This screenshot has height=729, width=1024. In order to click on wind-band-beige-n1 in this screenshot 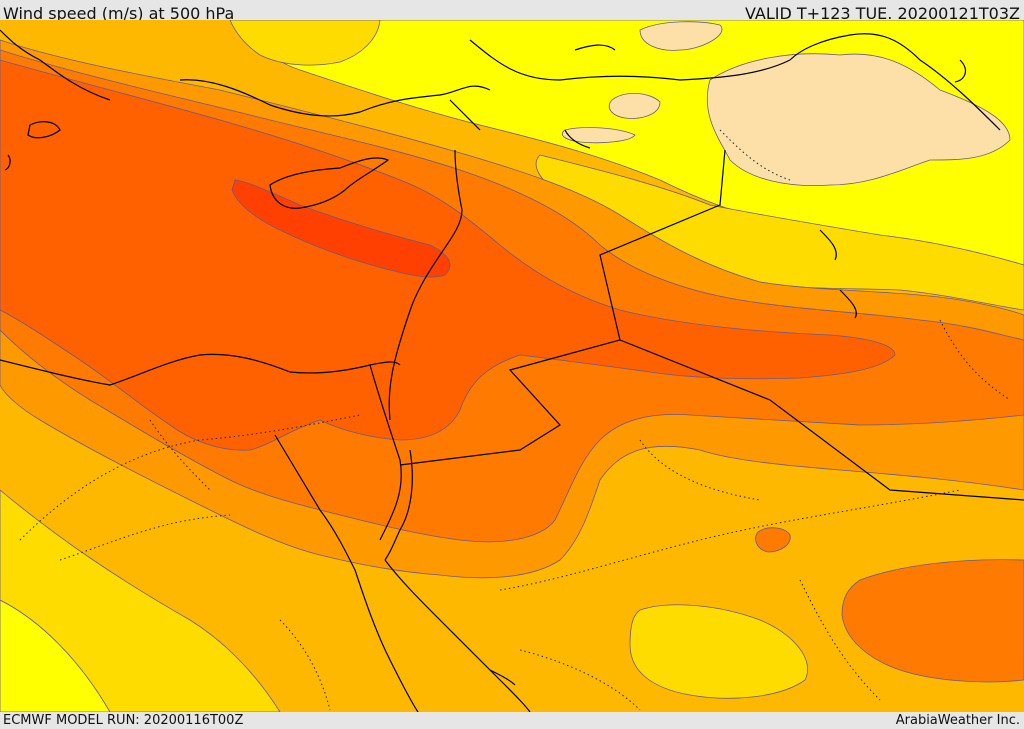, I will do `click(681, 36)`.